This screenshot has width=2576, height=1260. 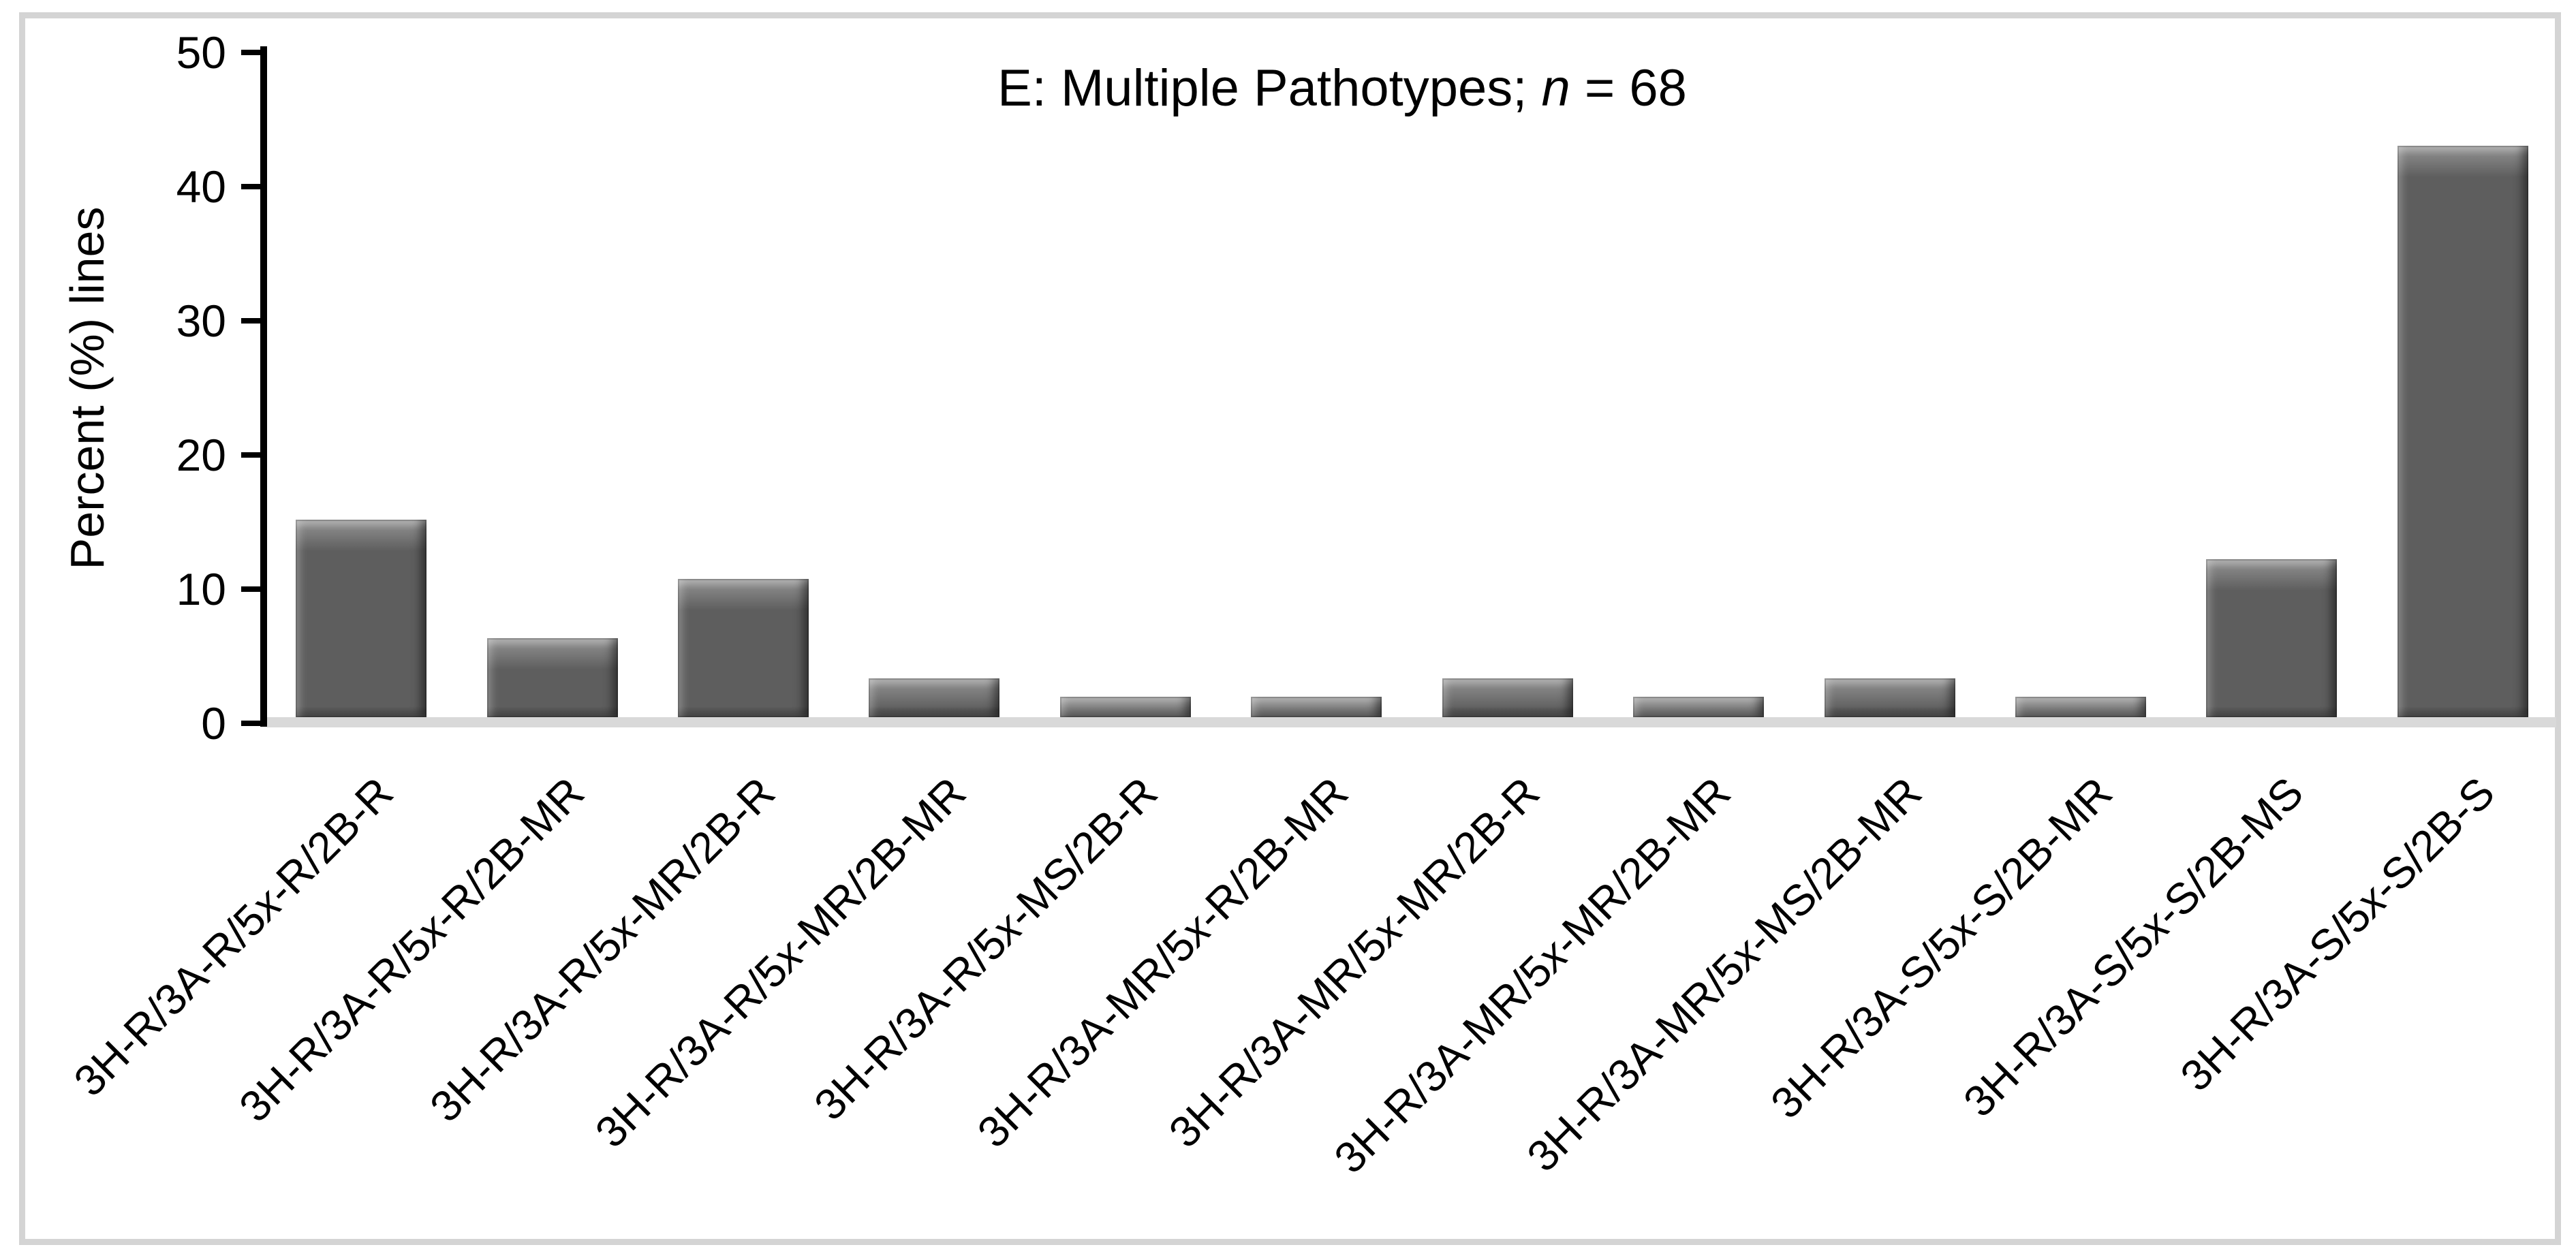 I want to click on chart-title-suffix: = 68, so click(x=1628, y=88).